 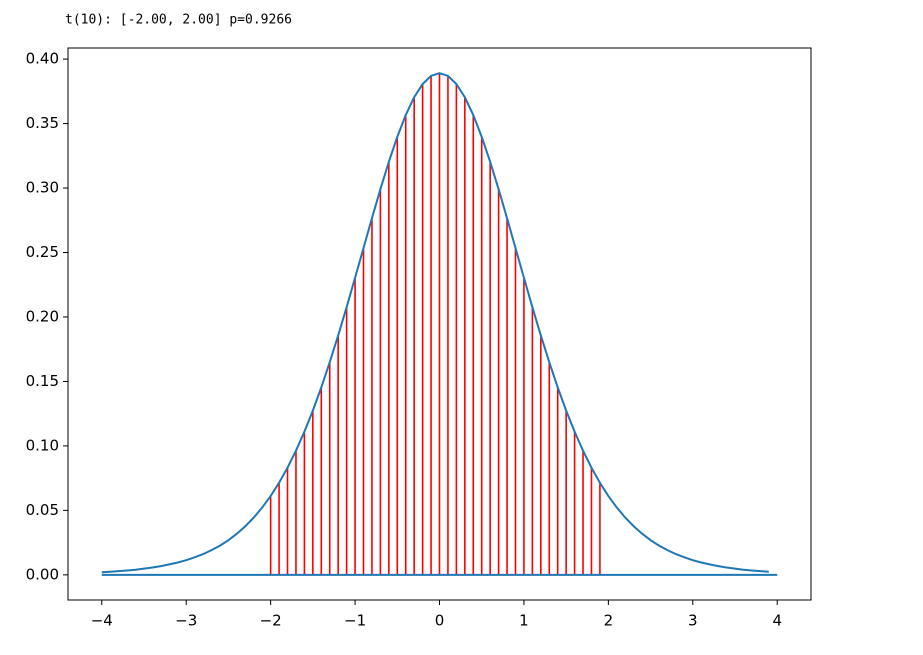 What do you see at coordinates (42, 381) in the screenshot?
I see `y-tick-label: 0.15` at bounding box center [42, 381].